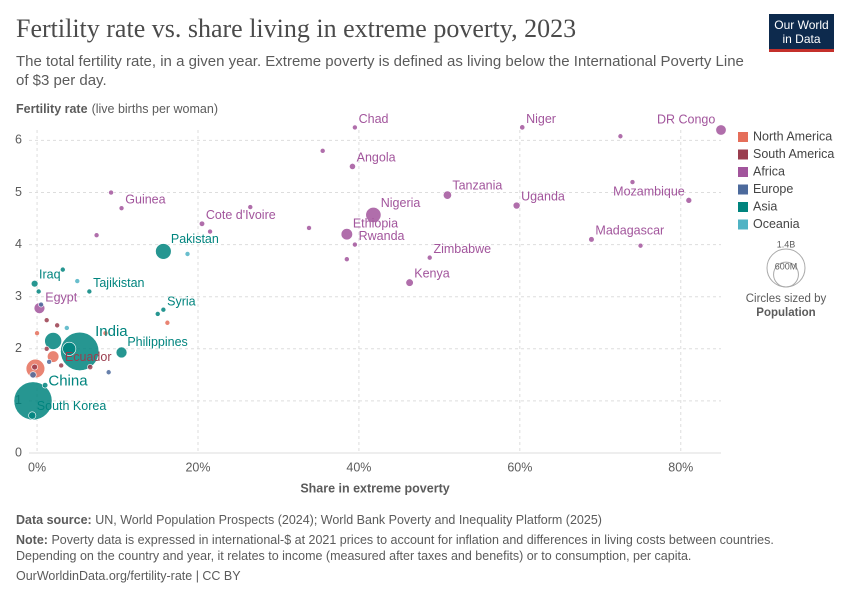 This screenshot has height=600, width=850. What do you see at coordinates (18, 452) in the screenshot?
I see `y-tick-label: 0` at bounding box center [18, 452].